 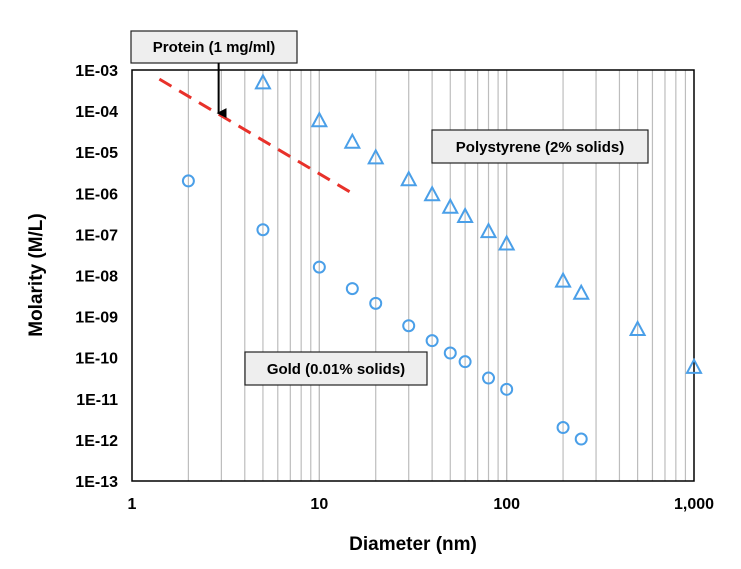 I want to click on x-tick-label: 100, so click(x=506, y=504).